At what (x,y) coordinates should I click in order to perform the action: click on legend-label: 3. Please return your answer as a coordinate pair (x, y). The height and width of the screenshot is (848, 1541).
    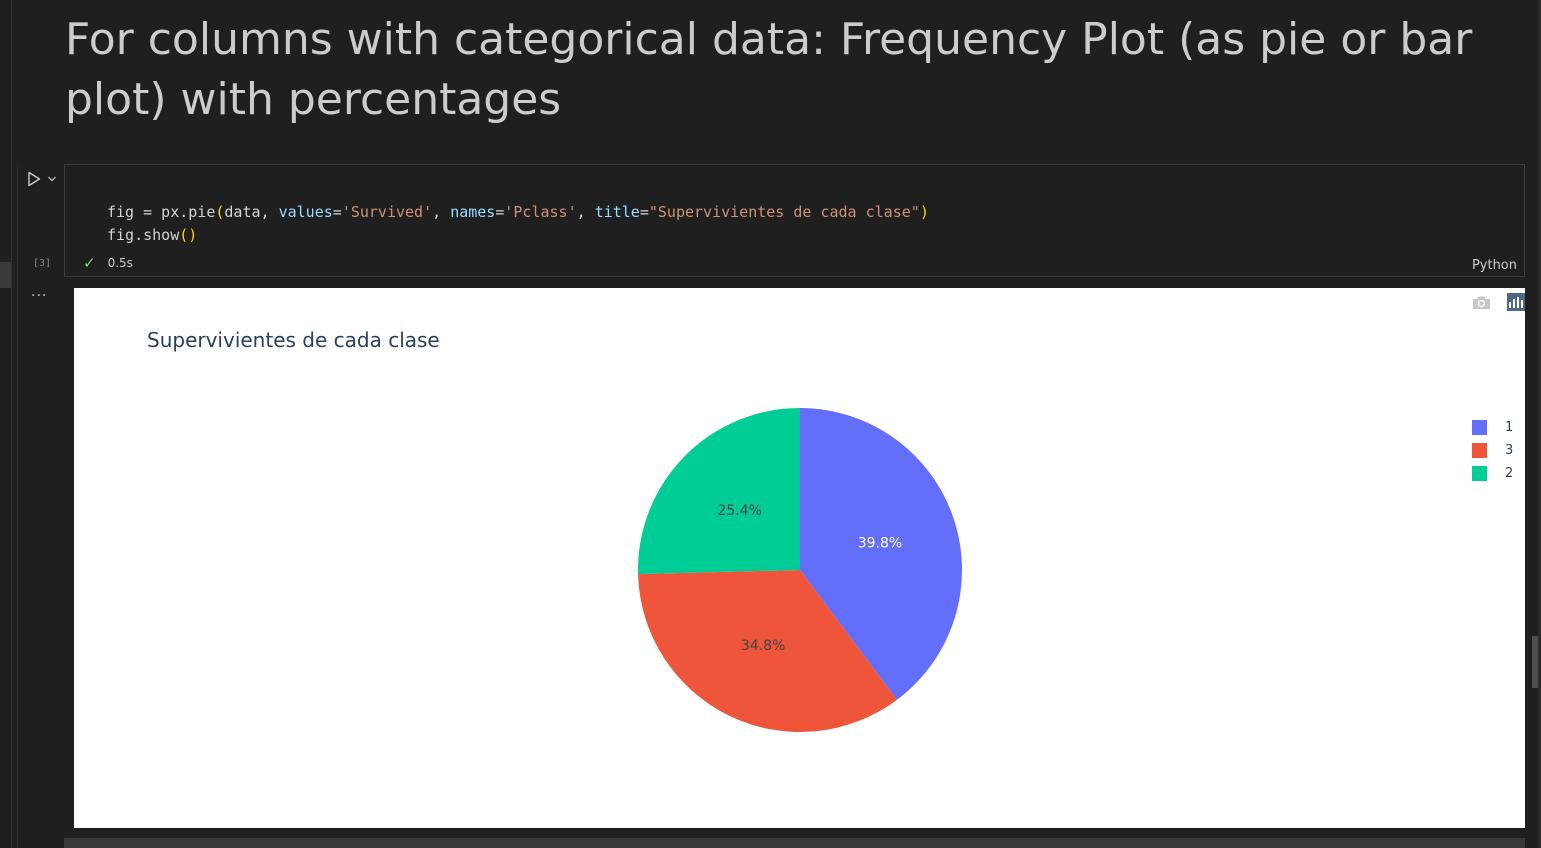
    Looking at the image, I should click on (1509, 450).